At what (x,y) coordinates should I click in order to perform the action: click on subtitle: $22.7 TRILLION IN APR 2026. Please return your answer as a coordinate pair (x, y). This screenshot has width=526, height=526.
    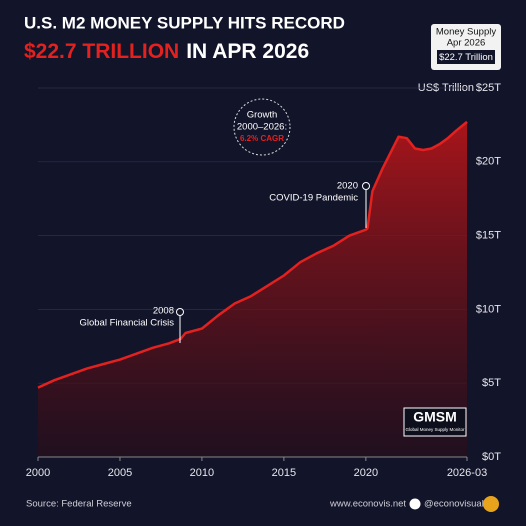
    Looking at the image, I should click on (166, 51).